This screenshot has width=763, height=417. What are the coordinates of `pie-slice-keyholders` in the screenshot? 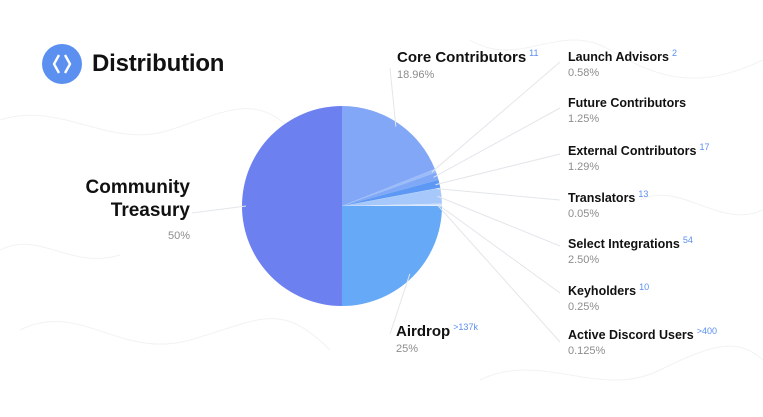 It's located at (392, 204).